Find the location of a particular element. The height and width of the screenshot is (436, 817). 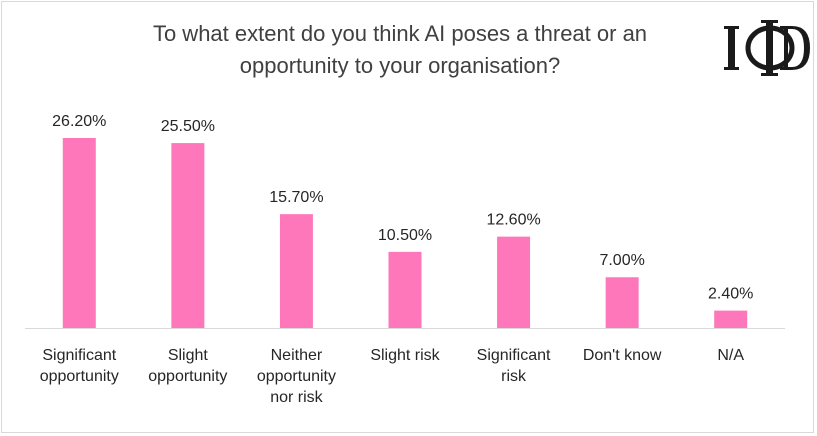

category-label-3: Slight risk is located at coordinates (405, 355).